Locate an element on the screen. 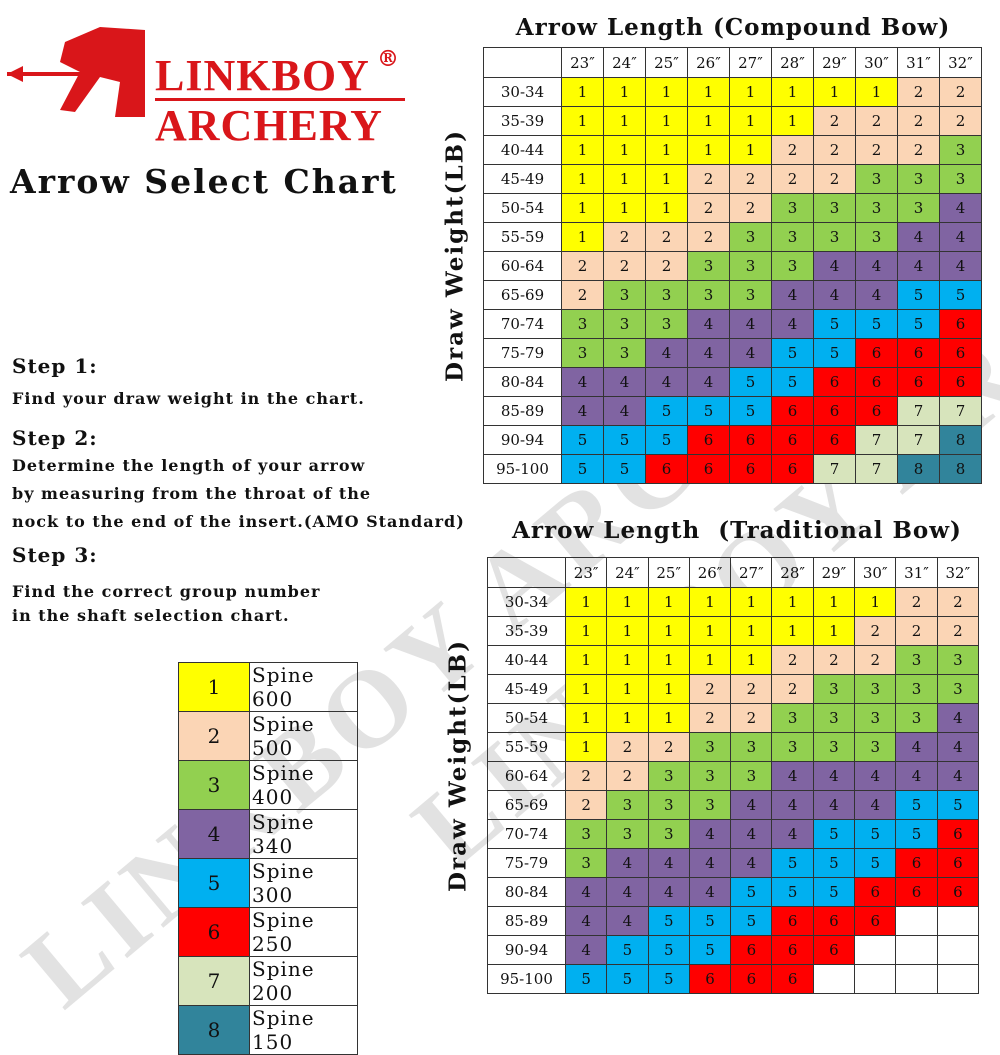  row-header: 55-59 is located at coordinates (526, 747).